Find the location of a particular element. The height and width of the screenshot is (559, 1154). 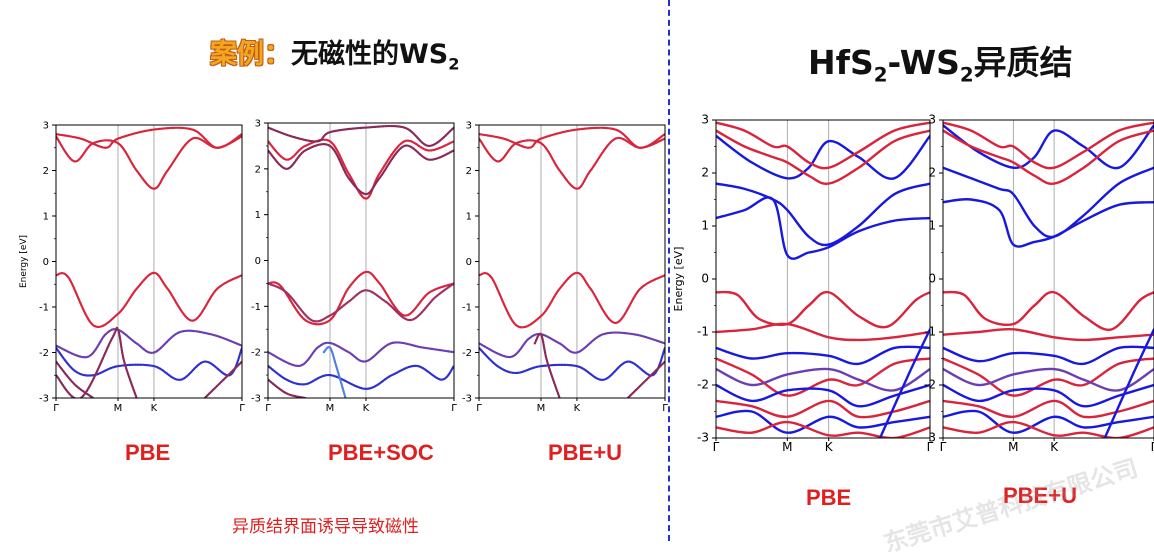

band-panel-3: -3 -2 -1 0 1 2 3 Γ M K Γ is located at coordinates (565, 268).